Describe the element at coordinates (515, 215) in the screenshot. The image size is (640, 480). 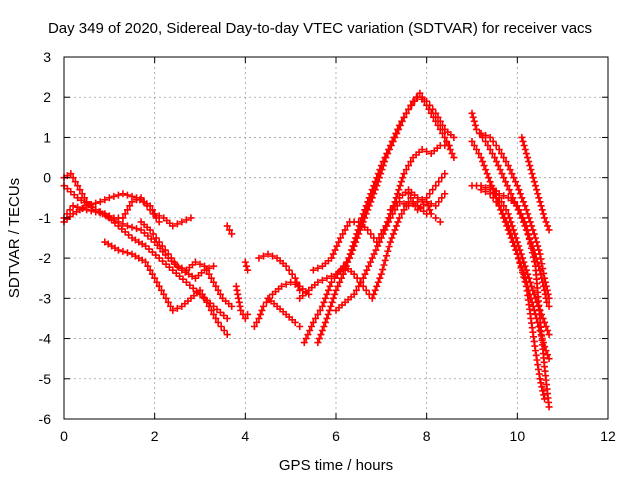
I see `series-sat-u` at that location.